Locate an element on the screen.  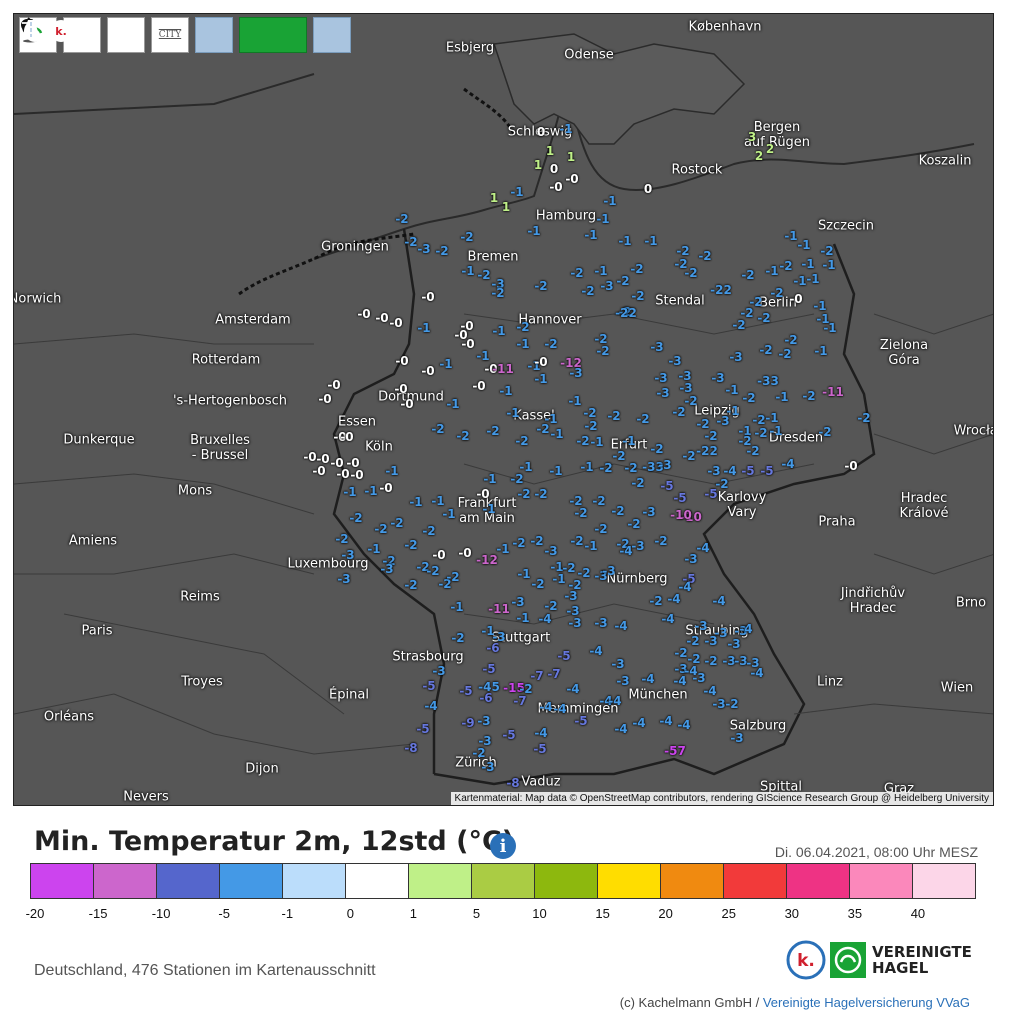
station-value: -57 is located at coordinates (675, 751).